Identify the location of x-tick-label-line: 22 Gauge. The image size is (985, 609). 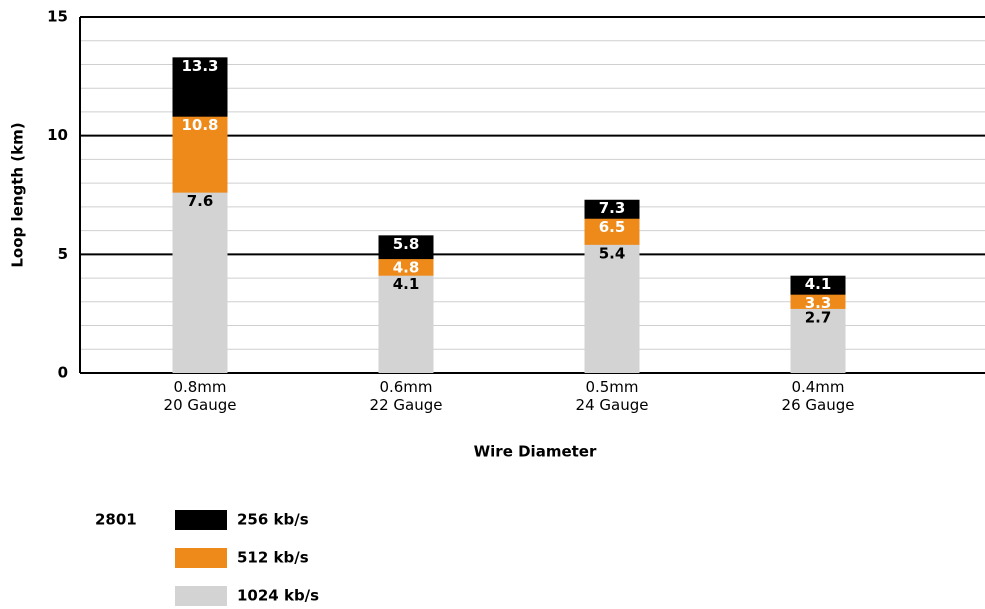
(406, 405).